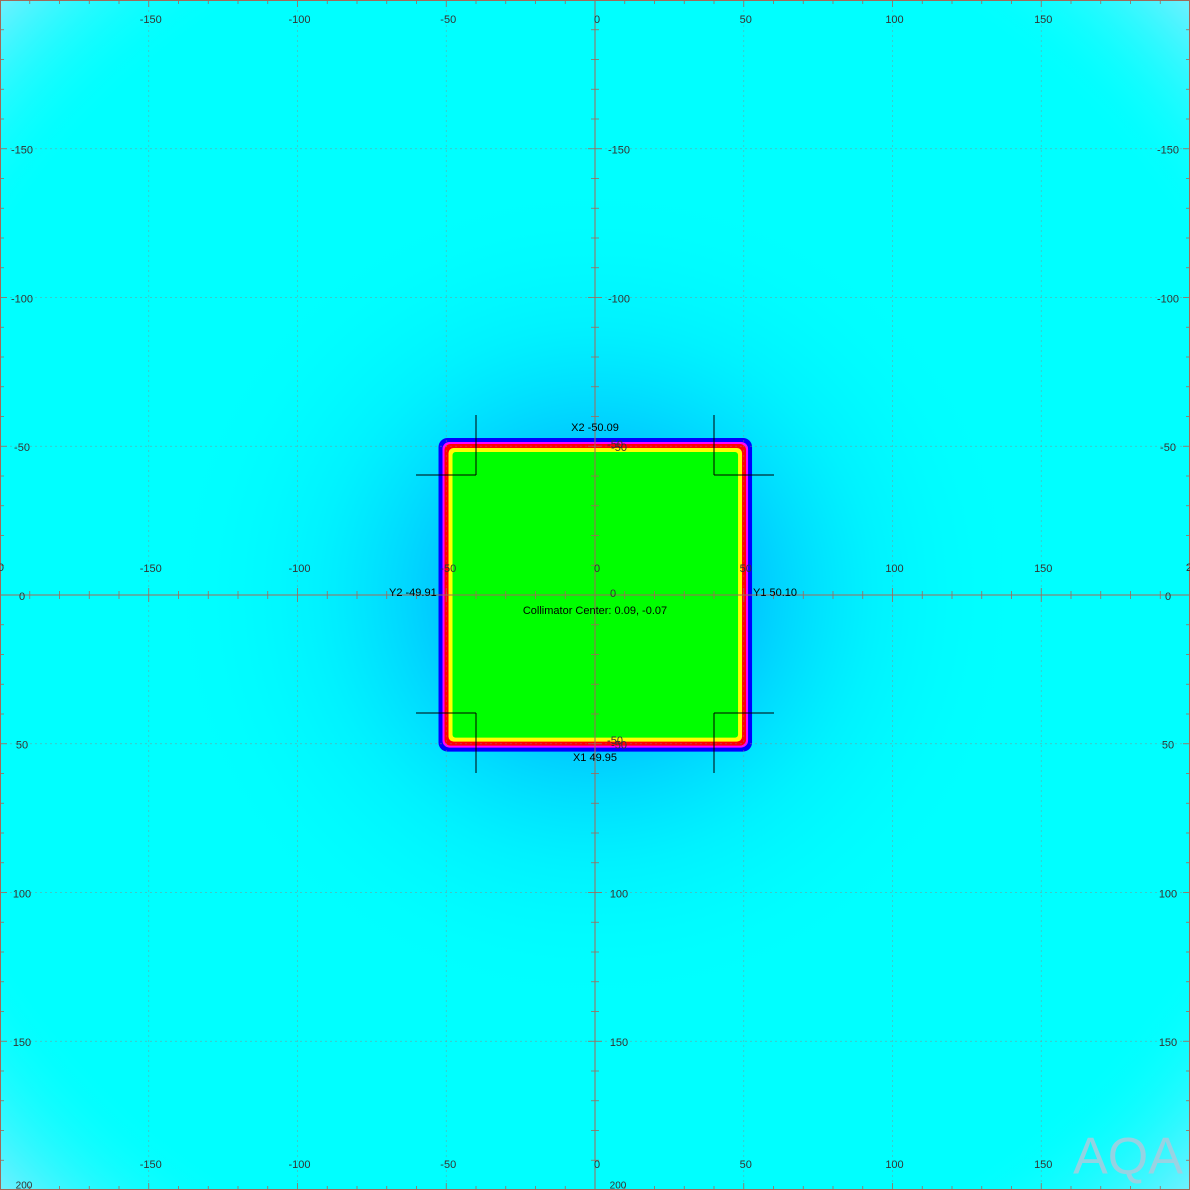  I want to click on tick-label-bottom: 150, so click(1043, 1165).